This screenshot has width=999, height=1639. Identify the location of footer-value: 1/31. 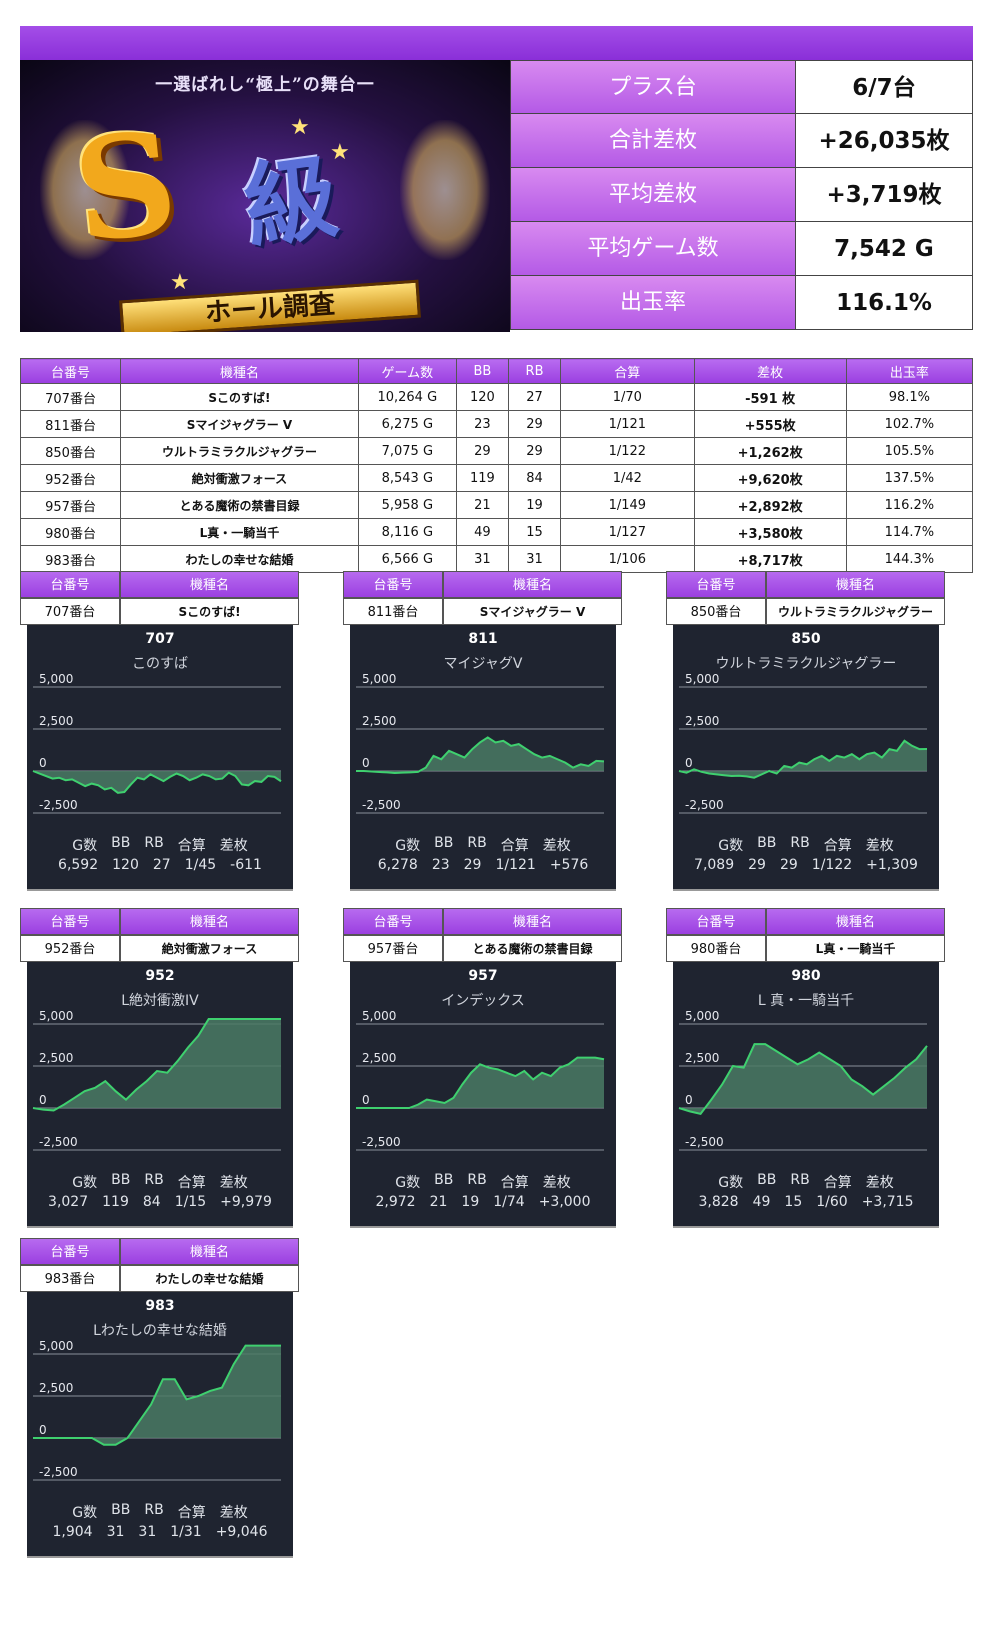
(186, 1532).